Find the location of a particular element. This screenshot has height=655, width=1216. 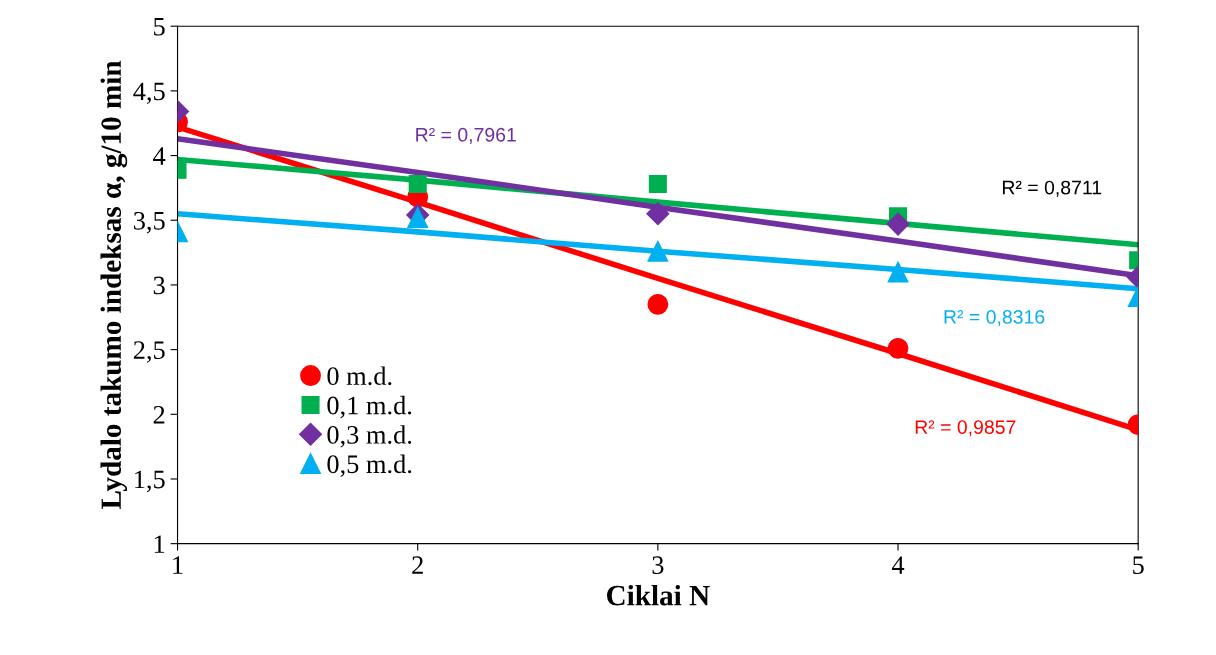

annotation: R² = 0,7961 is located at coordinates (466, 135).